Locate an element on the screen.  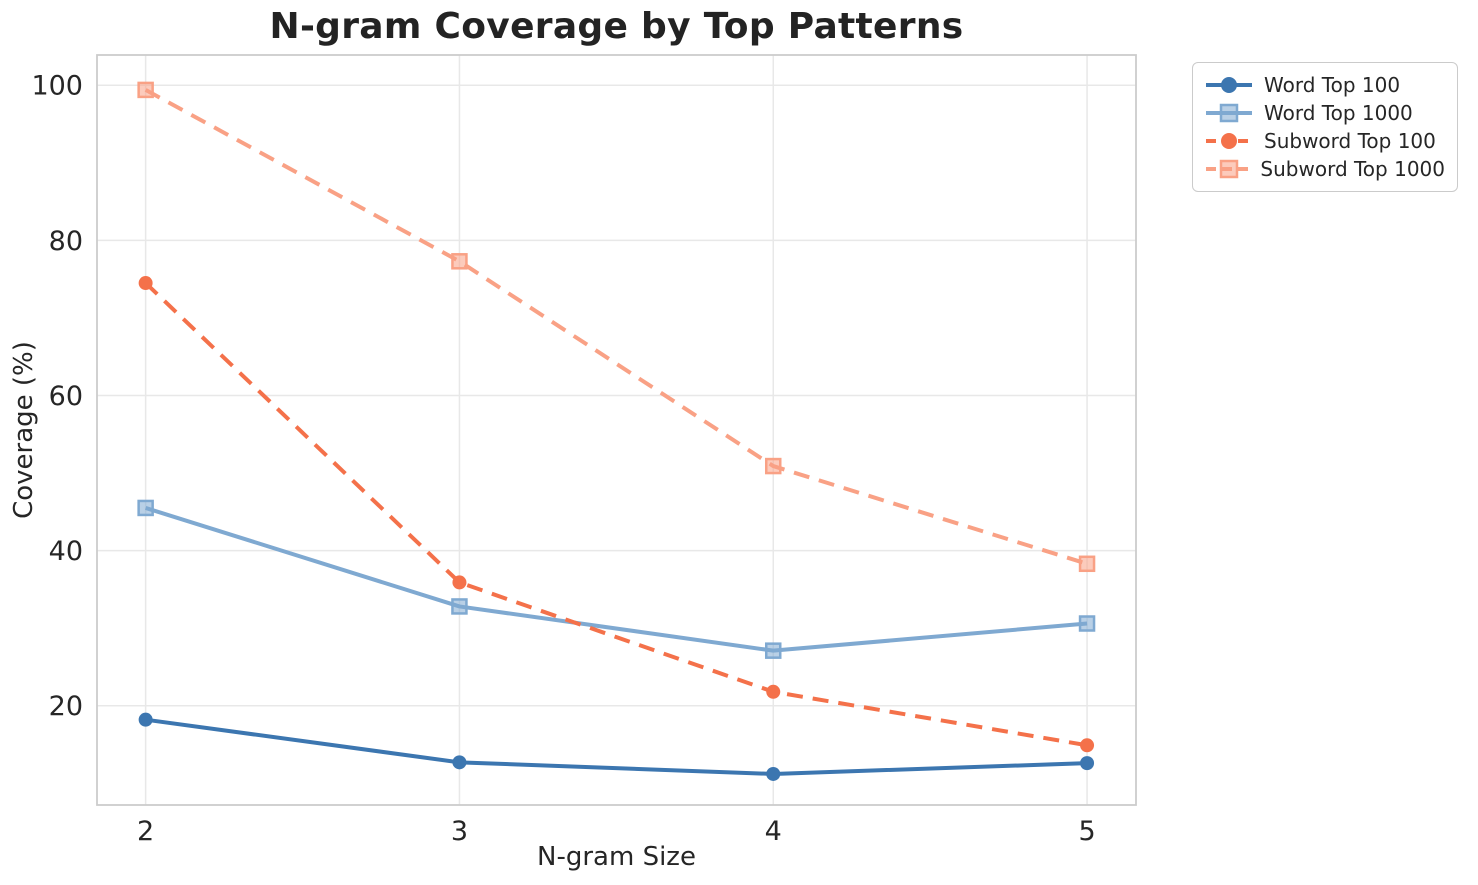
x-tick-label: 3 is located at coordinates (459, 831).